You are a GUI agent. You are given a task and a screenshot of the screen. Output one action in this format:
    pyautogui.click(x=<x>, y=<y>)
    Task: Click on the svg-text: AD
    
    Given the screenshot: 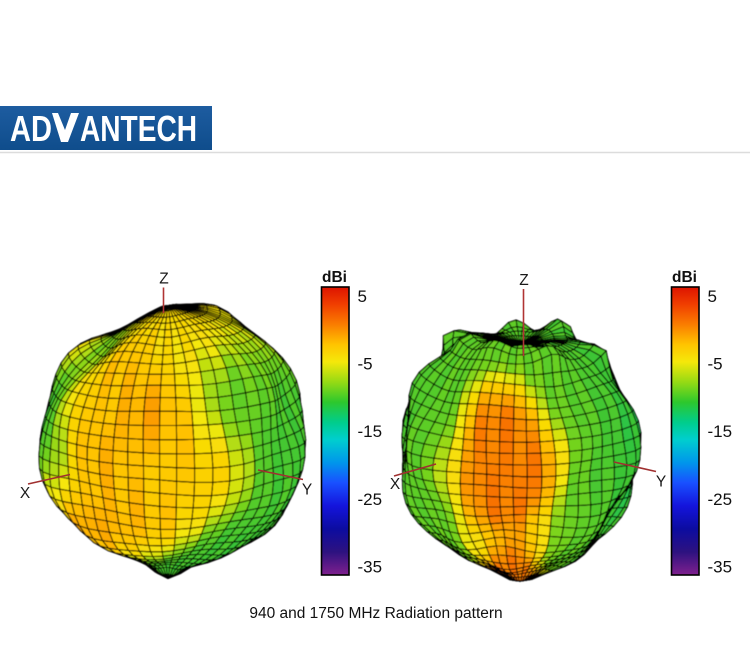 What is the action you would take?
    pyautogui.click(x=31, y=128)
    